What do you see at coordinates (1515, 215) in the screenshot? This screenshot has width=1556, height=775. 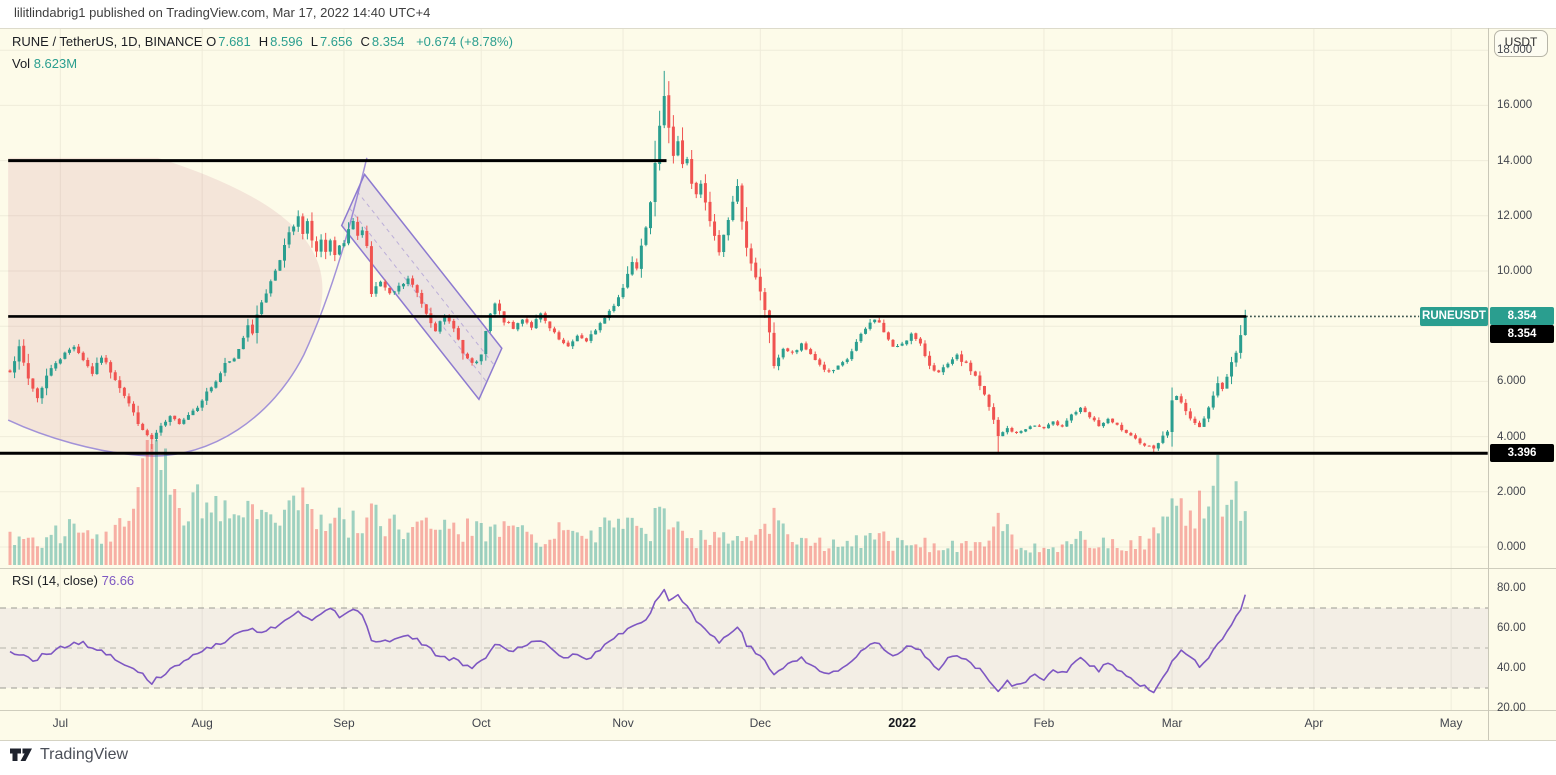 I see `price-tick-label: 12.000` at bounding box center [1515, 215].